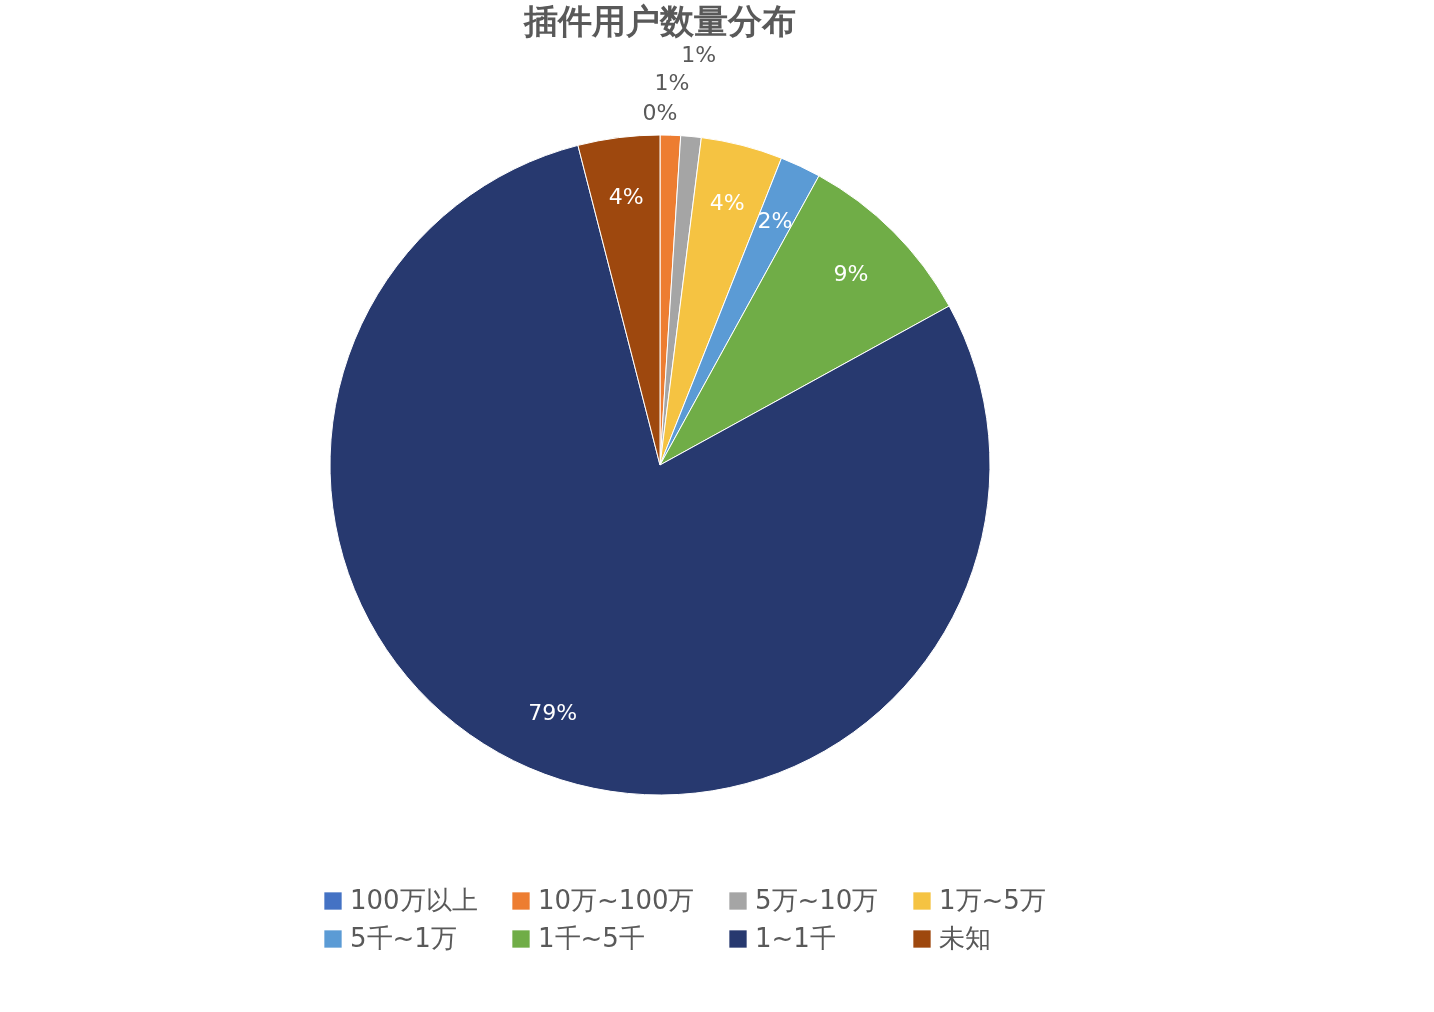 This screenshot has height=1012, width=1434. Describe the element at coordinates (992, 900) in the screenshot. I see `legend-label: 1万~5万` at that location.